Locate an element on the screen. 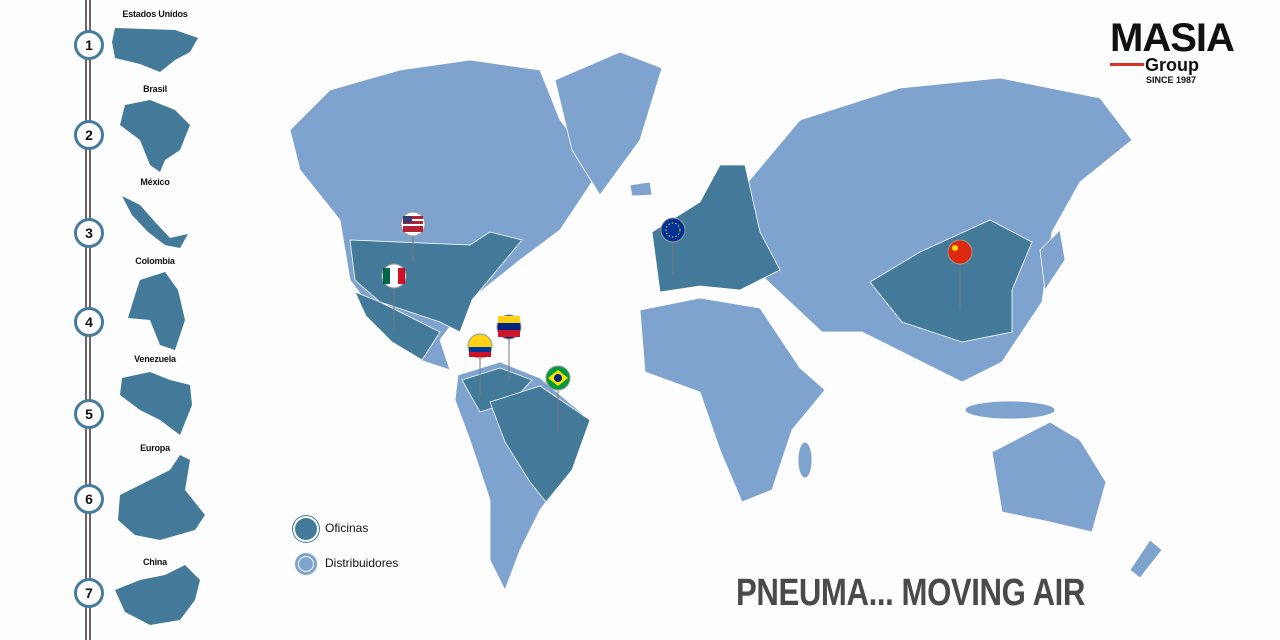 This screenshot has width=1280, height=640. brazil-flag-pin is located at coordinates (558, 398).